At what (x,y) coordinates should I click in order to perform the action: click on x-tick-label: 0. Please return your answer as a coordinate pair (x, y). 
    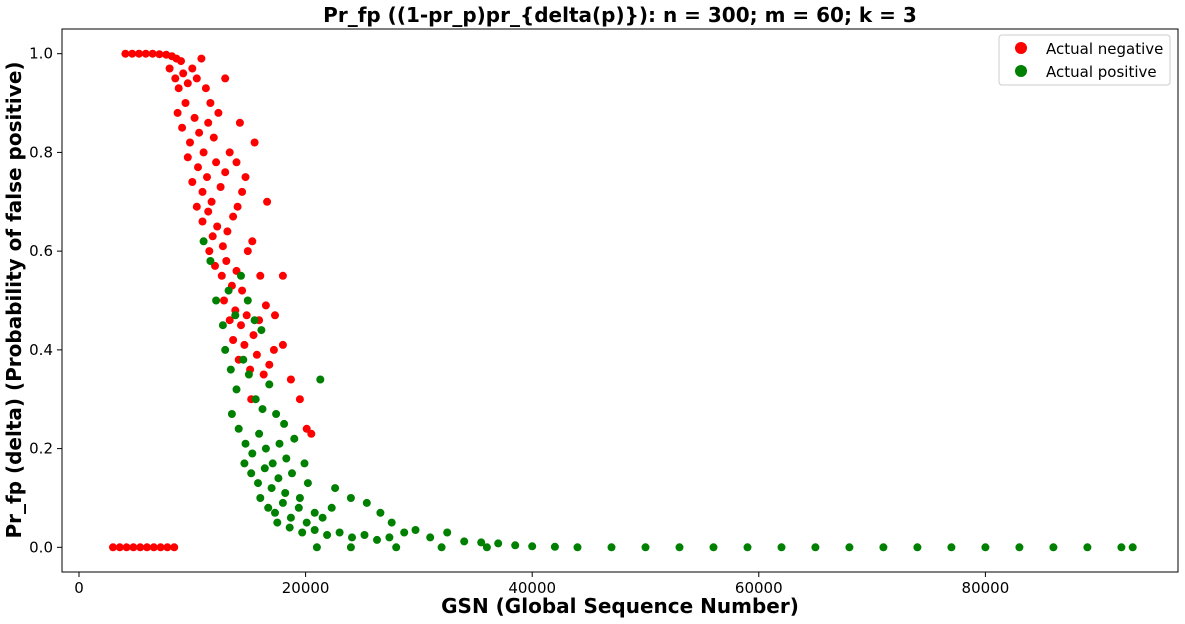
    Looking at the image, I should click on (79, 588).